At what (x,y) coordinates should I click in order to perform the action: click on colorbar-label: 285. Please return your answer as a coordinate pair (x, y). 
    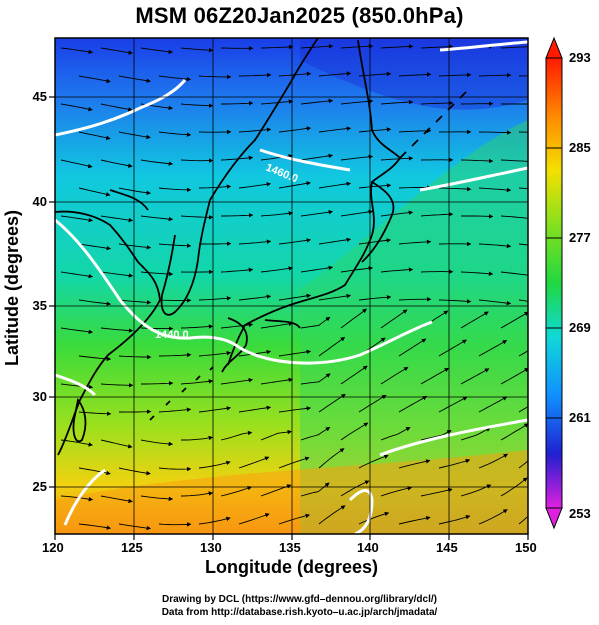
    Looking at the image, I should click on (580, 147).